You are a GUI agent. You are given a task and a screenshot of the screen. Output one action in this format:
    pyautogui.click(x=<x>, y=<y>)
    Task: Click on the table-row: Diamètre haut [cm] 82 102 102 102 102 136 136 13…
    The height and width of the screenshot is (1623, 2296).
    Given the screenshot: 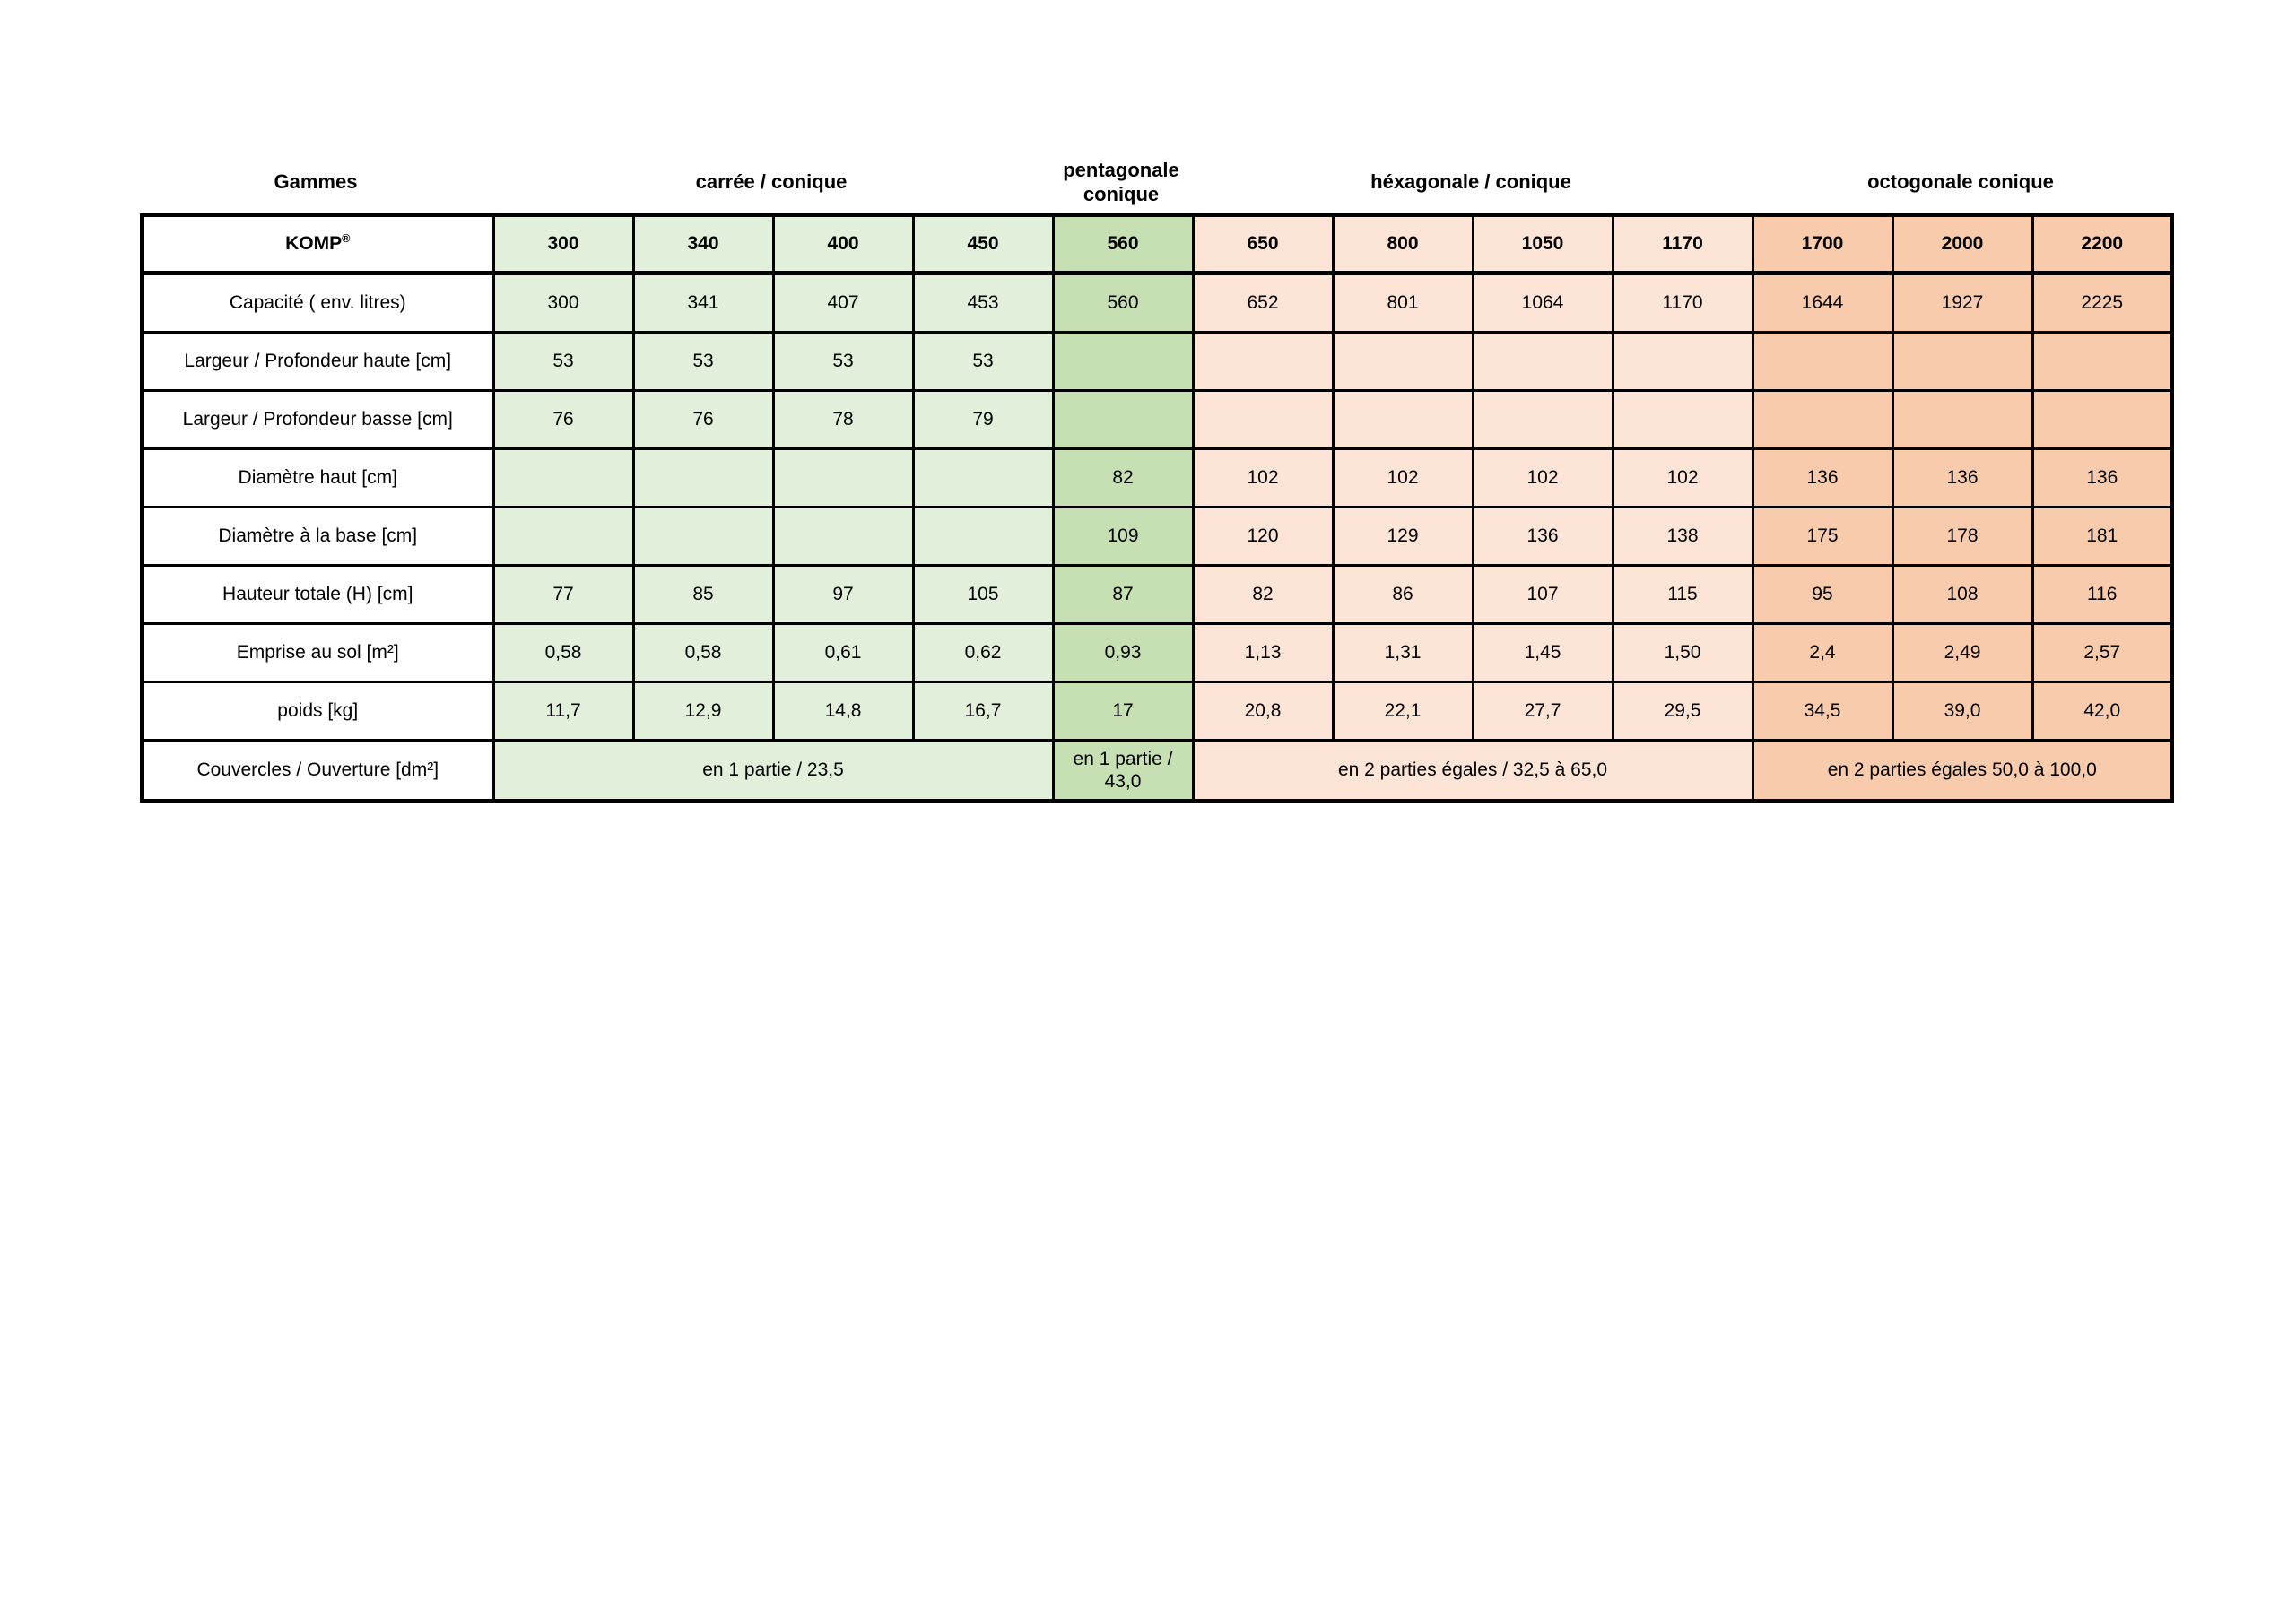 What is the action you would take?
    pyautogui.click(x=1157, y=478)
    